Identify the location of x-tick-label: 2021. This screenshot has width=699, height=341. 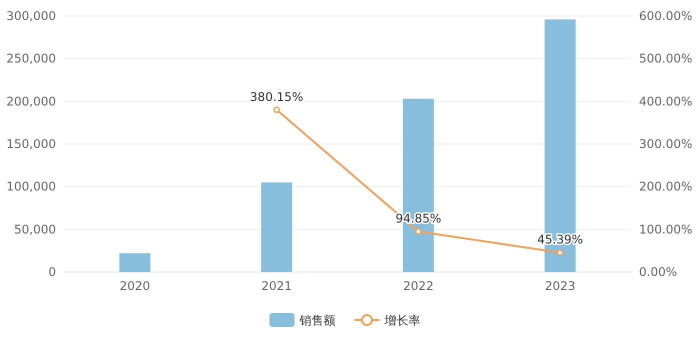
(276, 286).